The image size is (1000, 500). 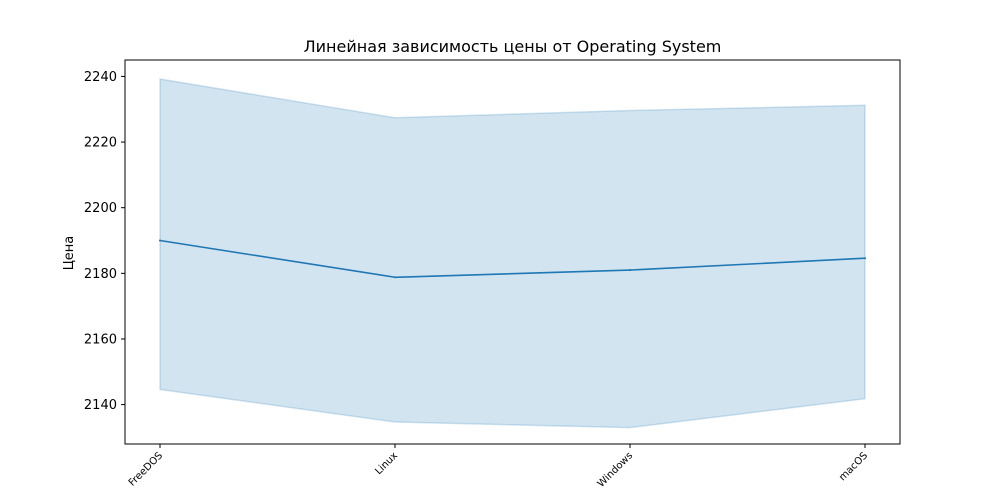 I want to click on y-tick-label: 2140, so click(x=100, y=405).